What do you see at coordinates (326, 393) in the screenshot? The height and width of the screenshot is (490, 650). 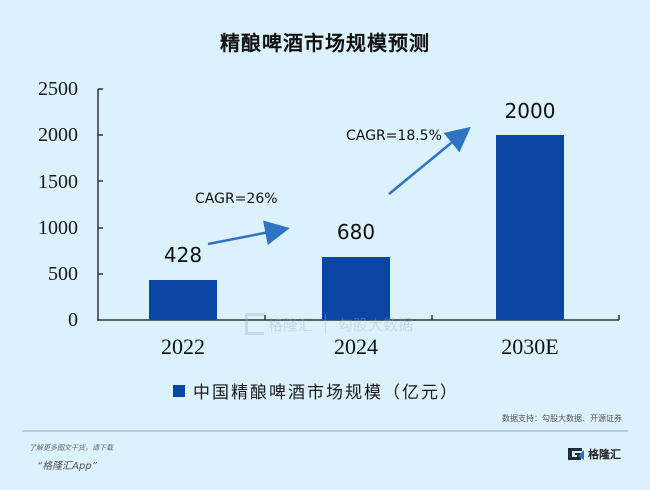 I see `legend-label: 中国精酿啤酒市场规模（亿元）` at bounding box center [326, 393].